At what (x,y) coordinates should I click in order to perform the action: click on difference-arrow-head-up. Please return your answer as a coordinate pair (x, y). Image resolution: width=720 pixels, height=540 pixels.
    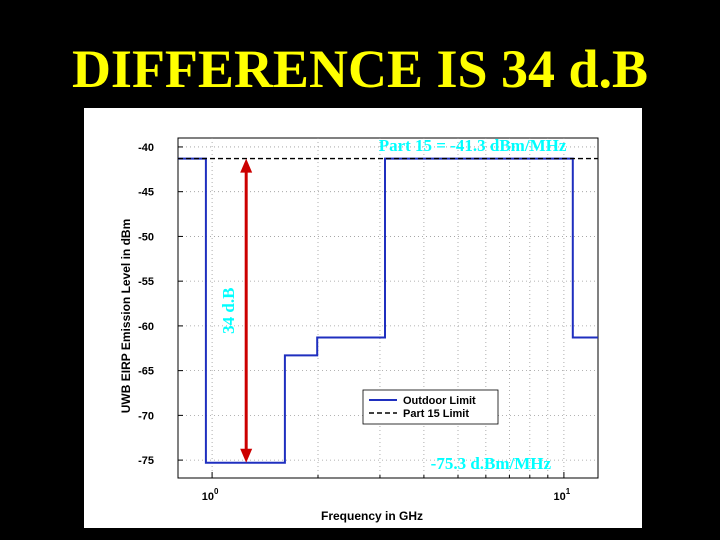
    Looking at the image, I should click on (246, 165).